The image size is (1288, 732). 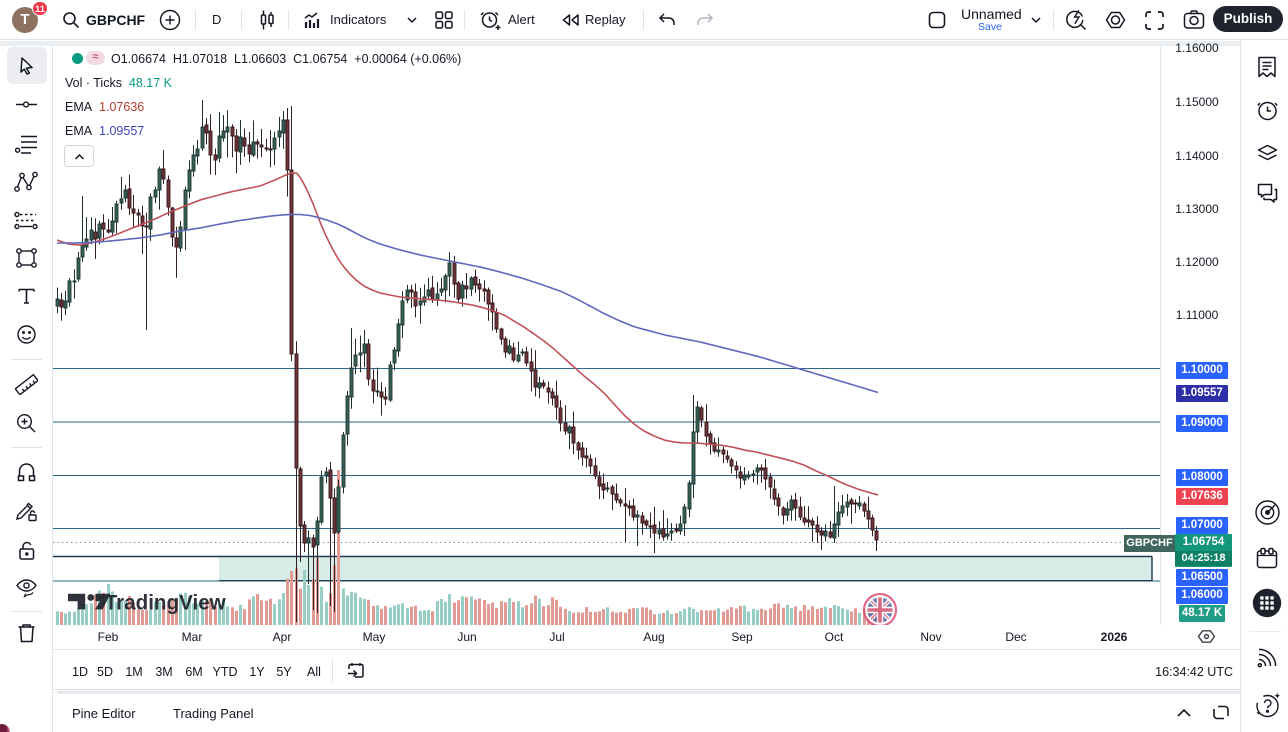 What do you see at coordinates (165, 603) in the screenshot?
I see `svg-text: TradingView` at bounding box center [165, 603].